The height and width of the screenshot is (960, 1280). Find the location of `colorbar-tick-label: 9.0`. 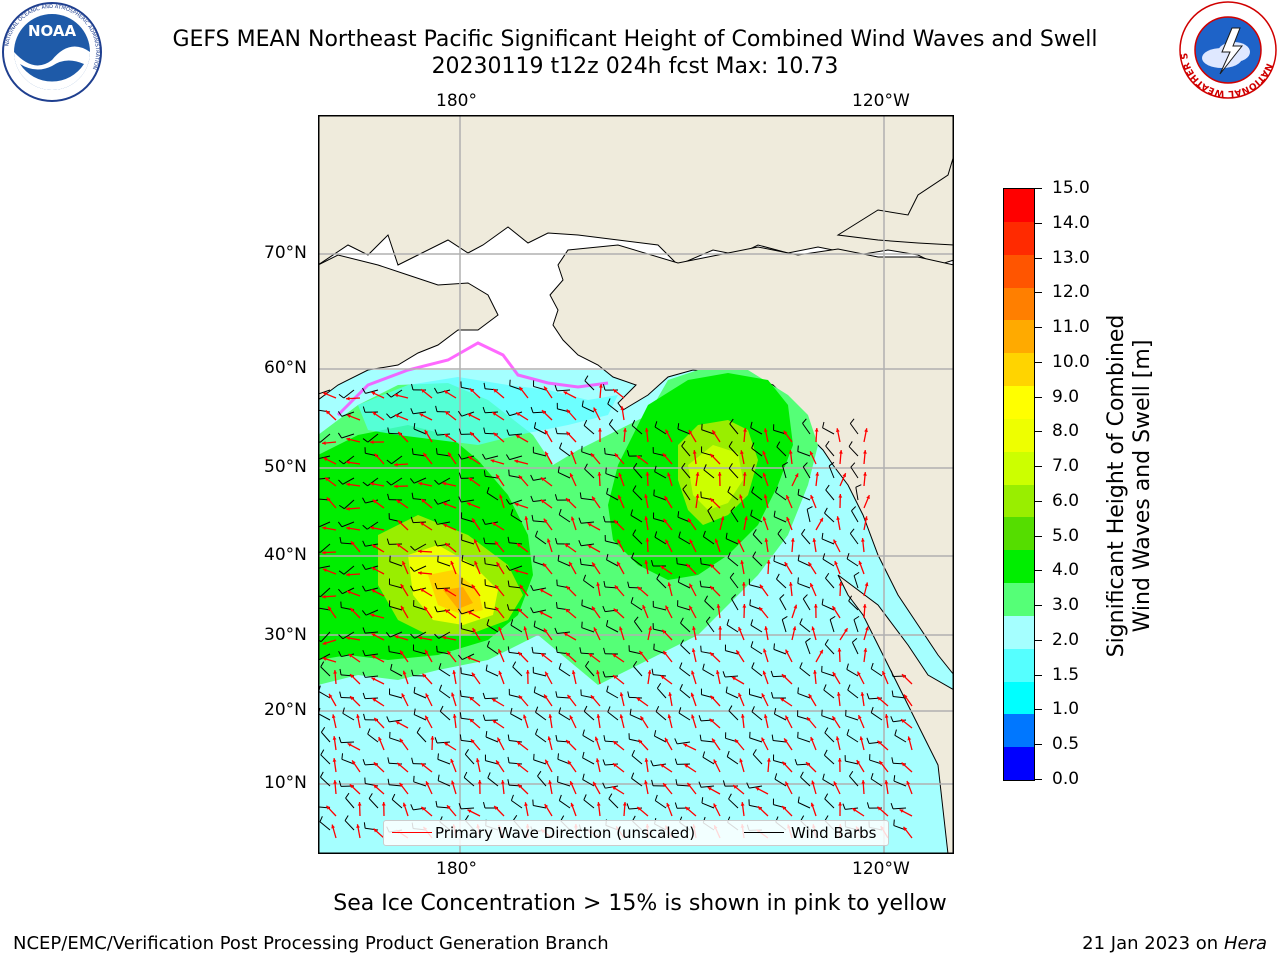

colorbar-tick-label: 9.0 is located at coordinates (1066, 396).